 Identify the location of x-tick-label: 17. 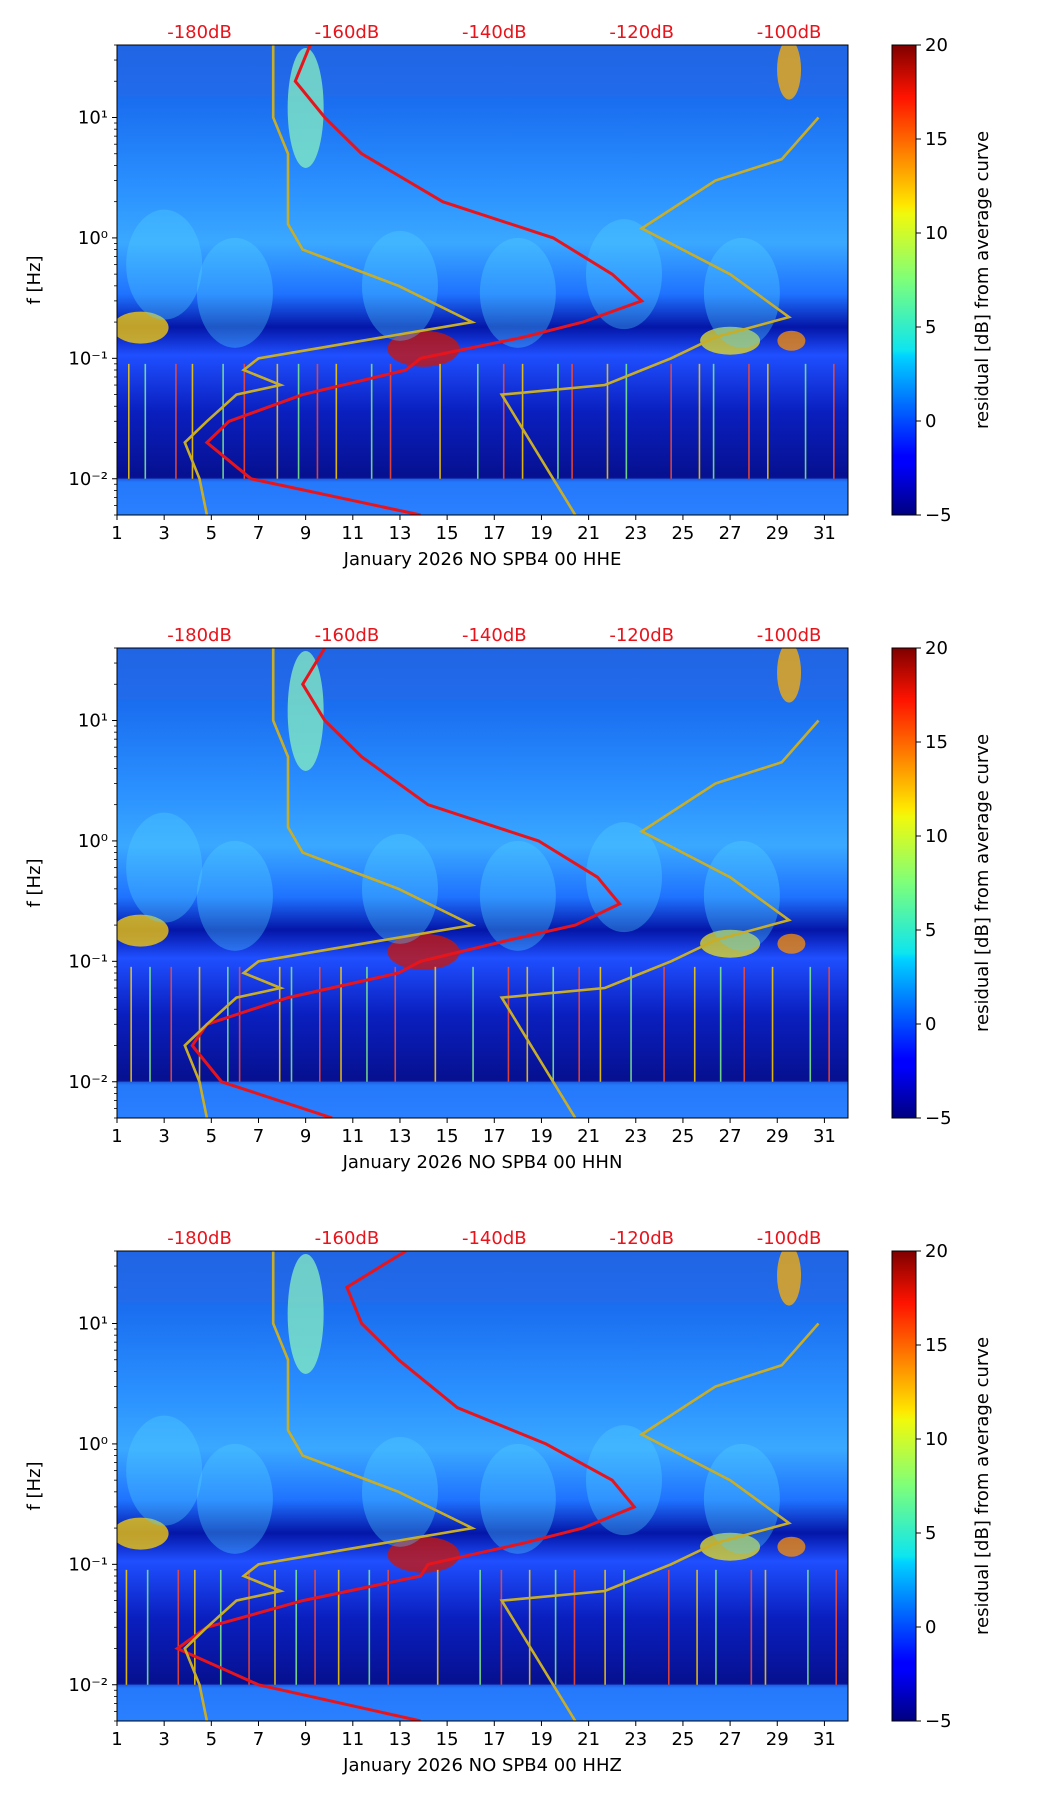
(494, 1739).